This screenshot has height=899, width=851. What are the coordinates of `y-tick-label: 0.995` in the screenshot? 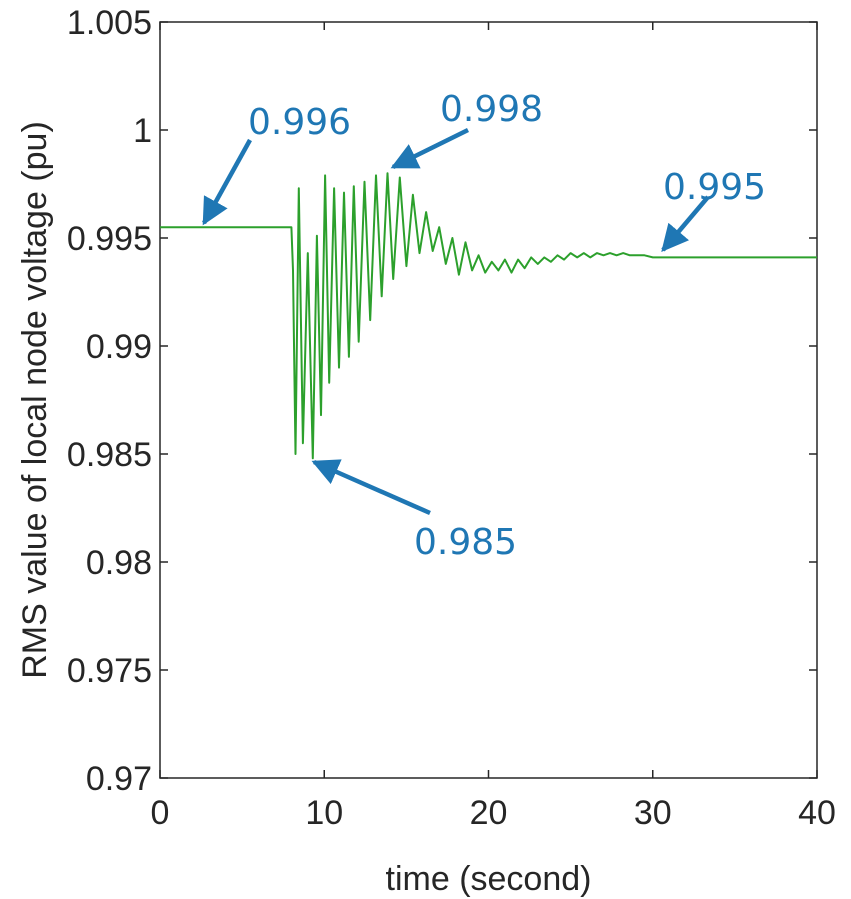 It's located at (109, 239).